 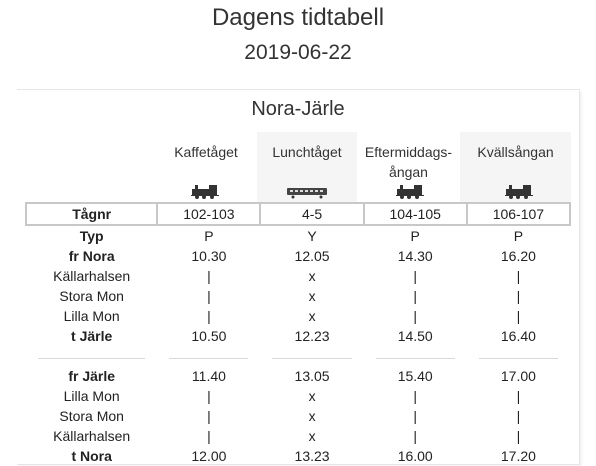 I want to click on section-divider, so click(x=298, y=356).